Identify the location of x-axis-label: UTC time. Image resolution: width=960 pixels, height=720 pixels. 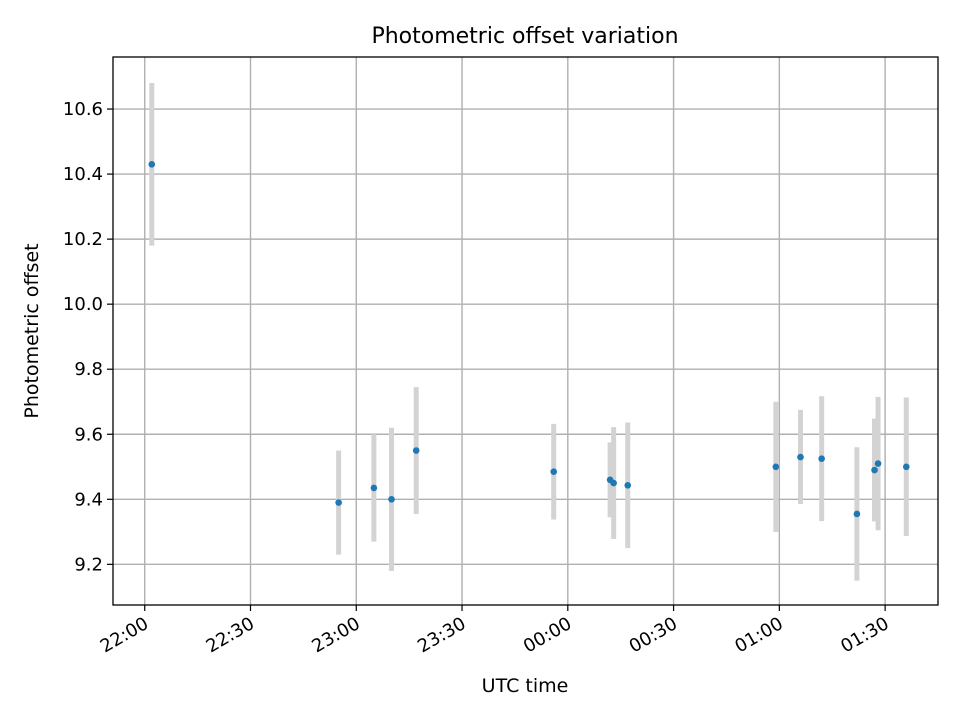
(525, 686).